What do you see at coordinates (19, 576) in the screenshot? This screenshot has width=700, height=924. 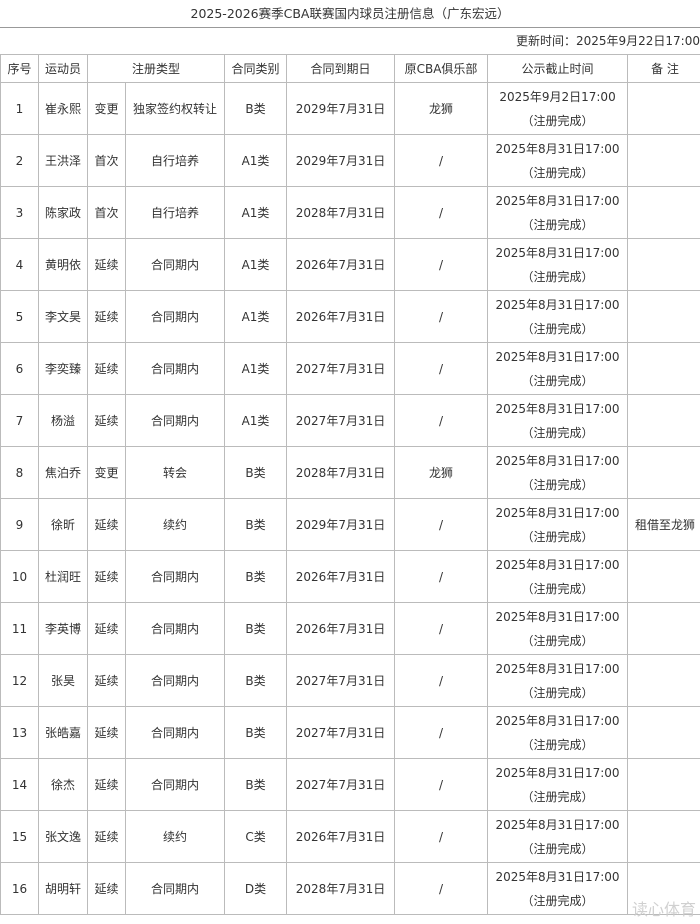 I see `row-no: 10` at bounding box center [19, 576].